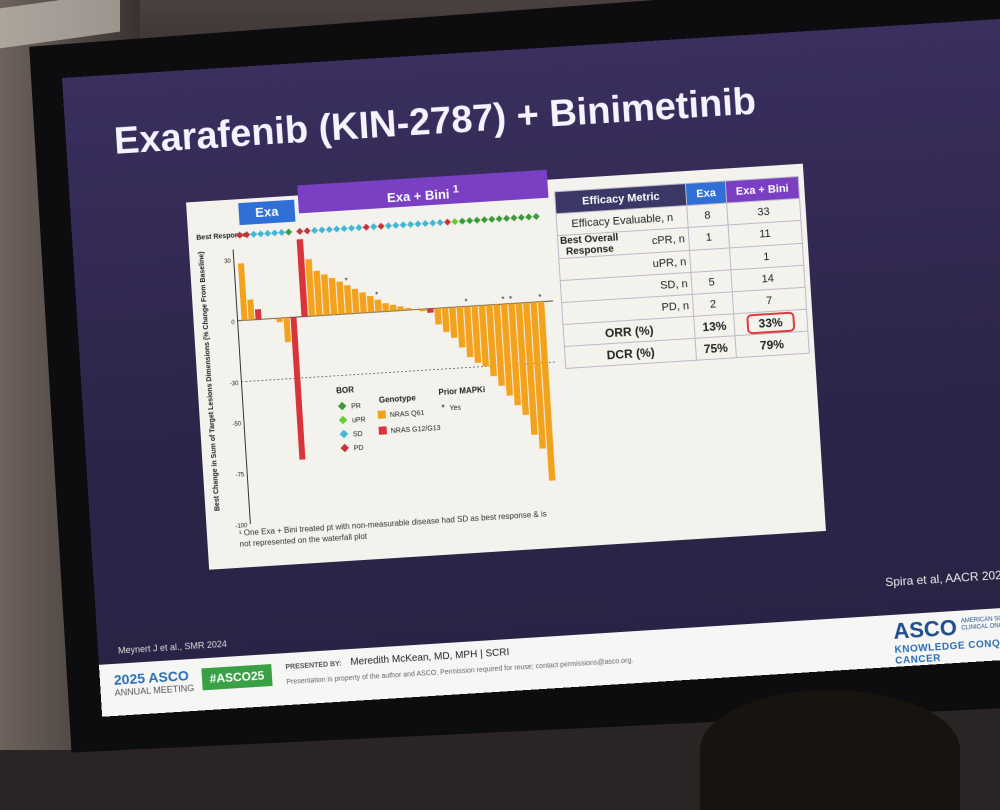  Describe the element at coordinates (154, 683) in the screenshot. I see `asco-meeting-logo: 2025 ASCO ANNUAL MEETING` at that location.